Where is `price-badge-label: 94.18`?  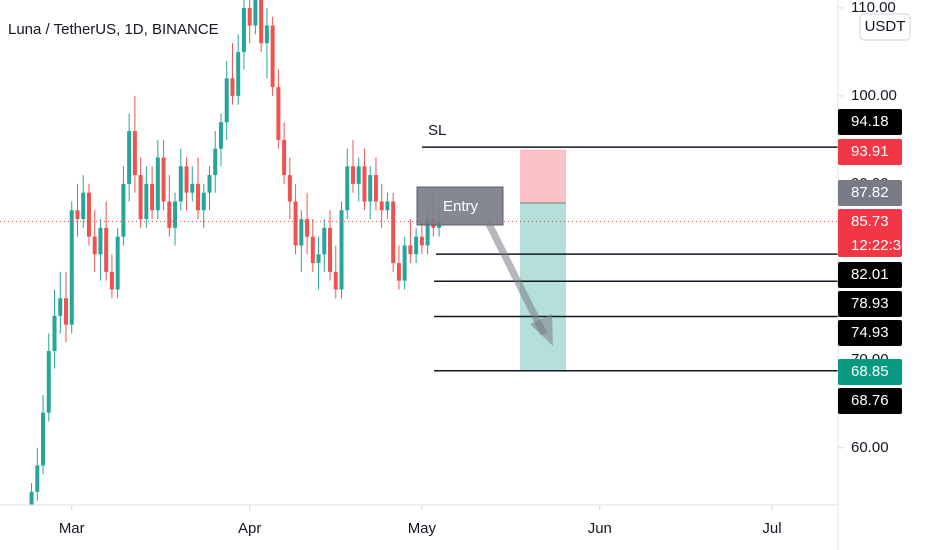
price-badge-label: 94.18 is located at coordinates (870, 121).